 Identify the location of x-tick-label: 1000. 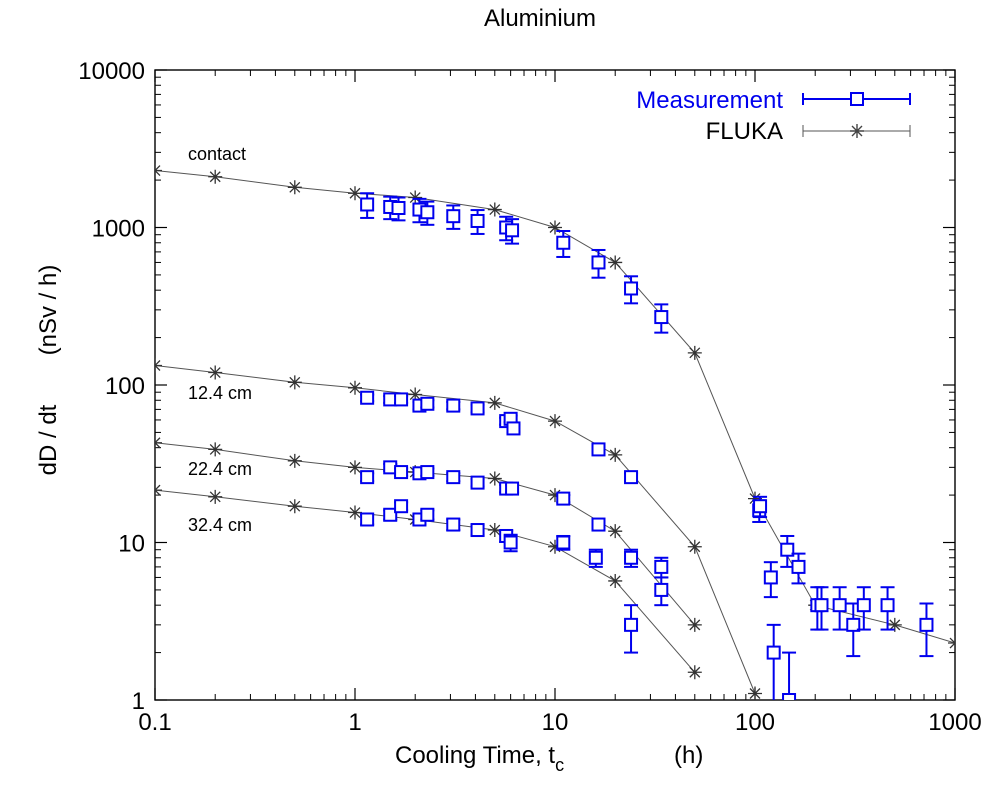
(954, 722).